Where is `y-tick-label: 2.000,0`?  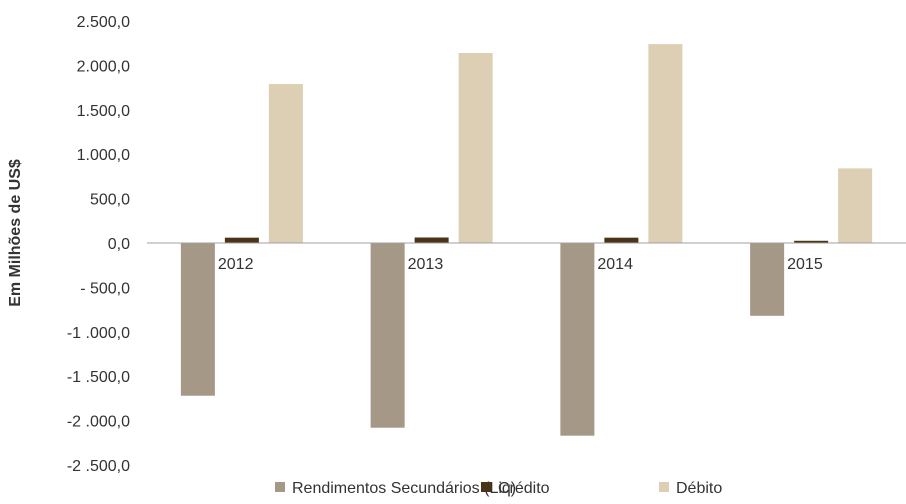 y-tick-label: 2.000,0 is located at coordinates (103, 66).